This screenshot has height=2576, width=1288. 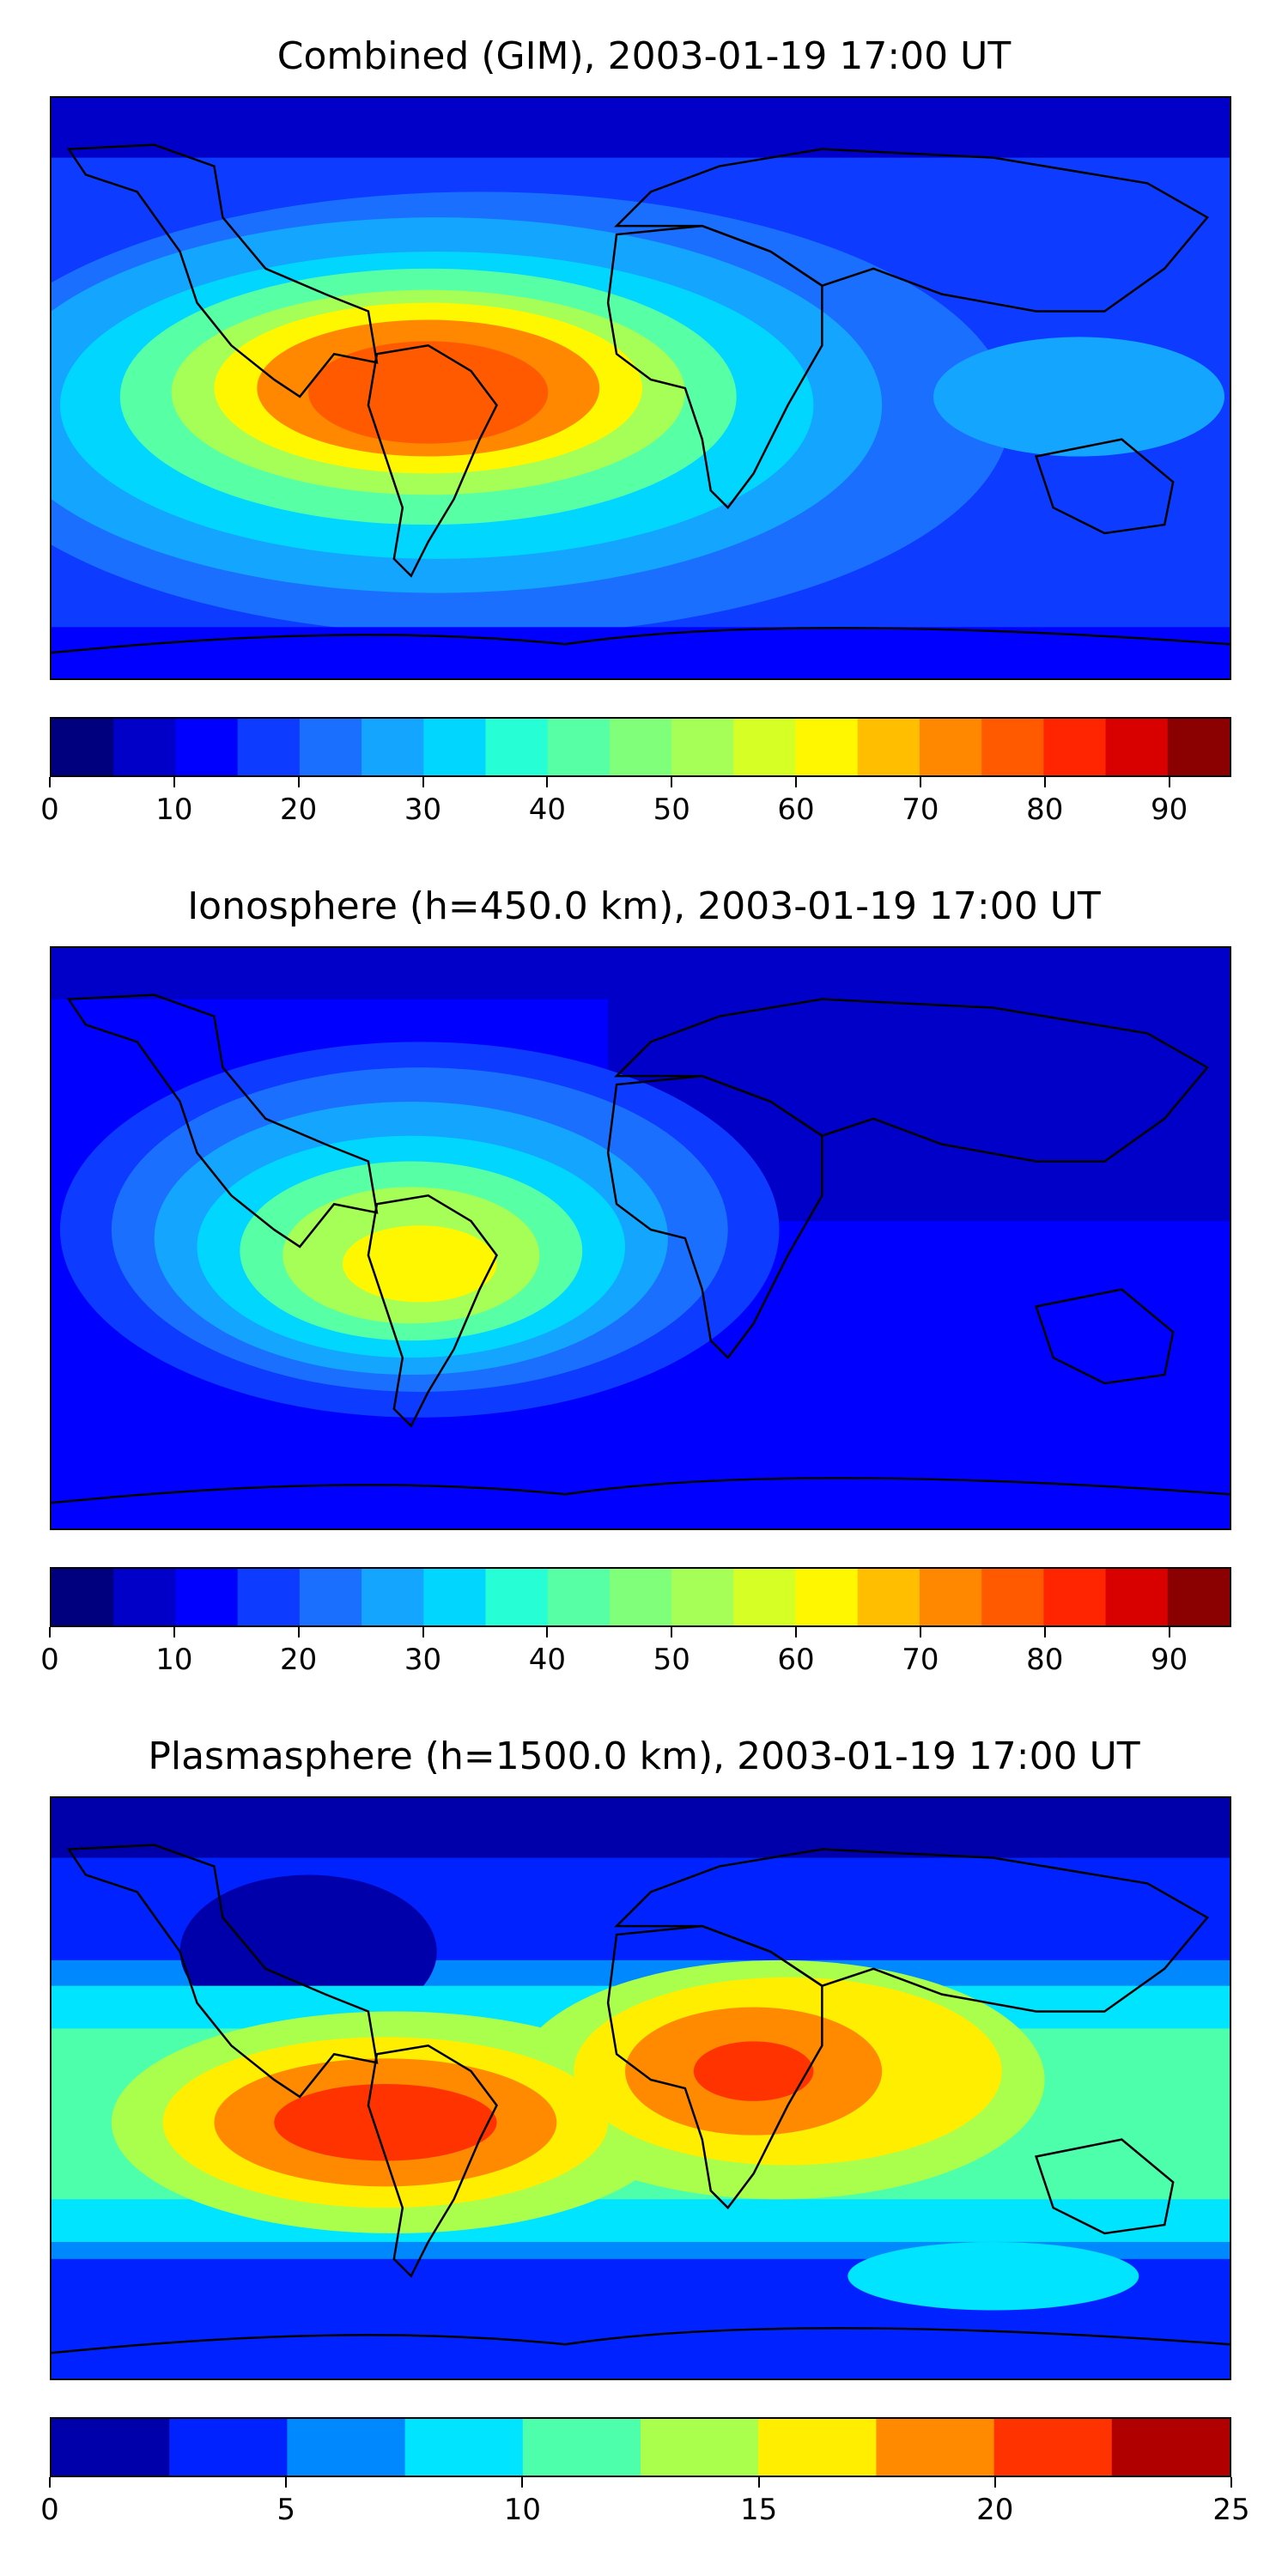 I want to click on panel-2-colorbar-svg, so click(x=641, y=1597).